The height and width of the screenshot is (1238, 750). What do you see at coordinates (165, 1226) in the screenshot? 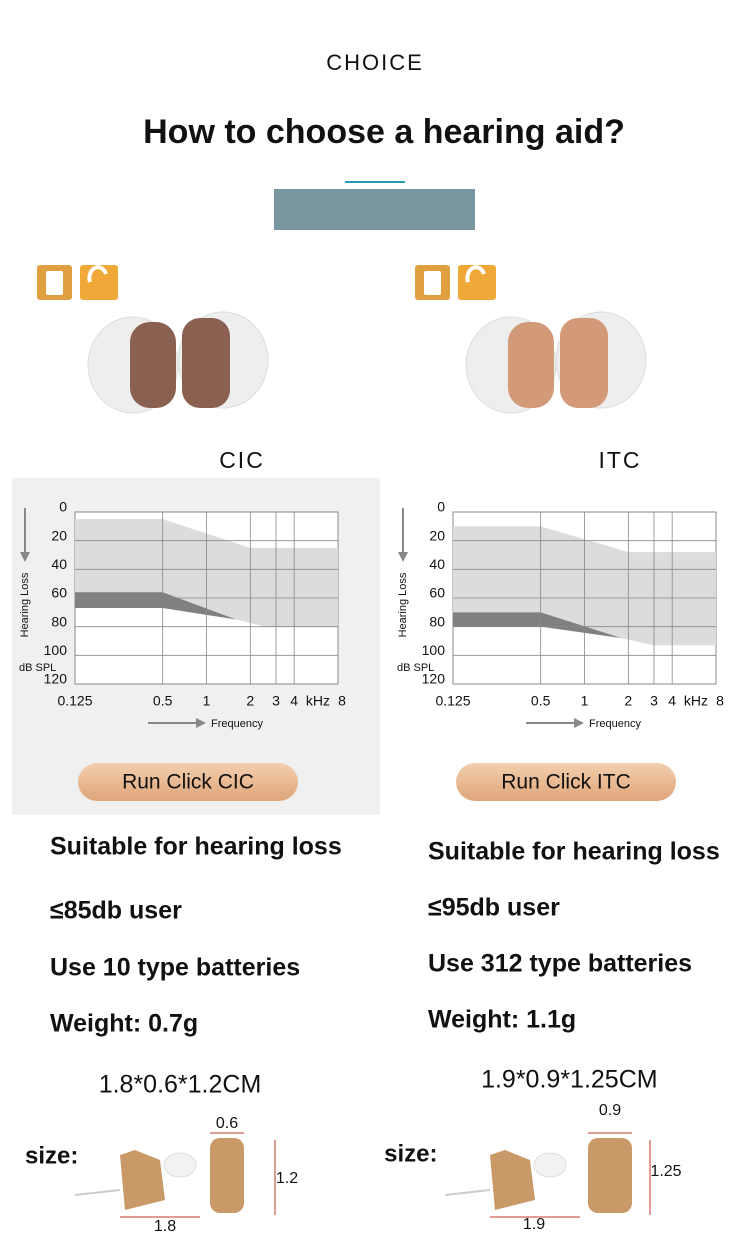
I see `measure-label: 1.8` at bounding box center [165, 1226].